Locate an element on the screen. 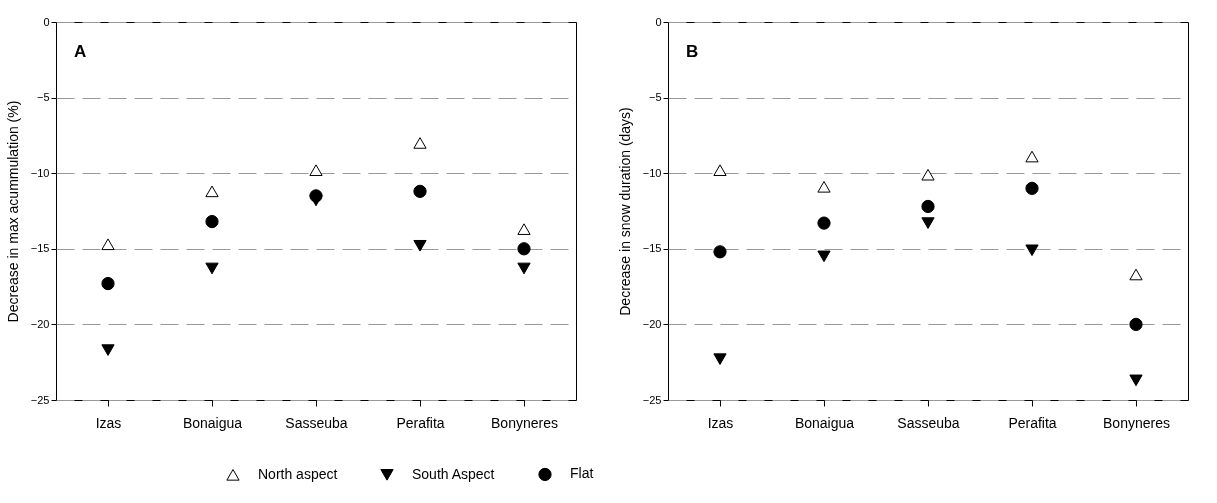 The image size is (1217, 503). y-axis-title: Decrease in snow duration (days) is located at coordinates (624, 211).